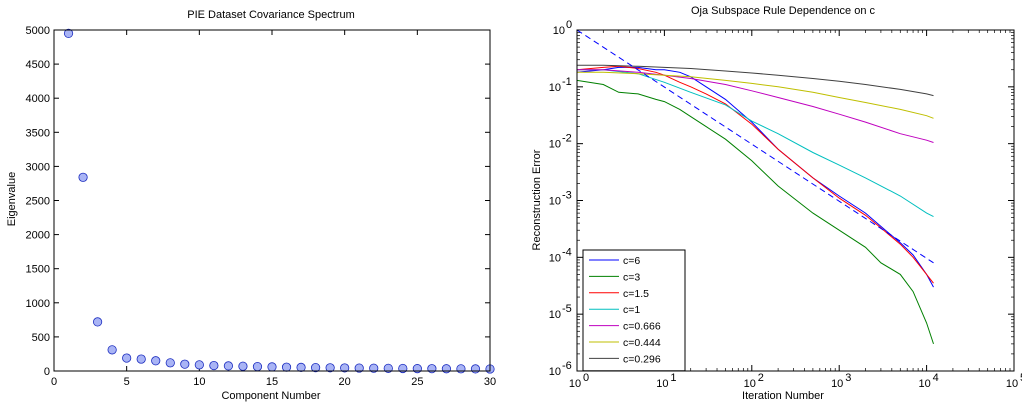  I want to click on x-axis-label: Iteration Number, so click(783, 396).